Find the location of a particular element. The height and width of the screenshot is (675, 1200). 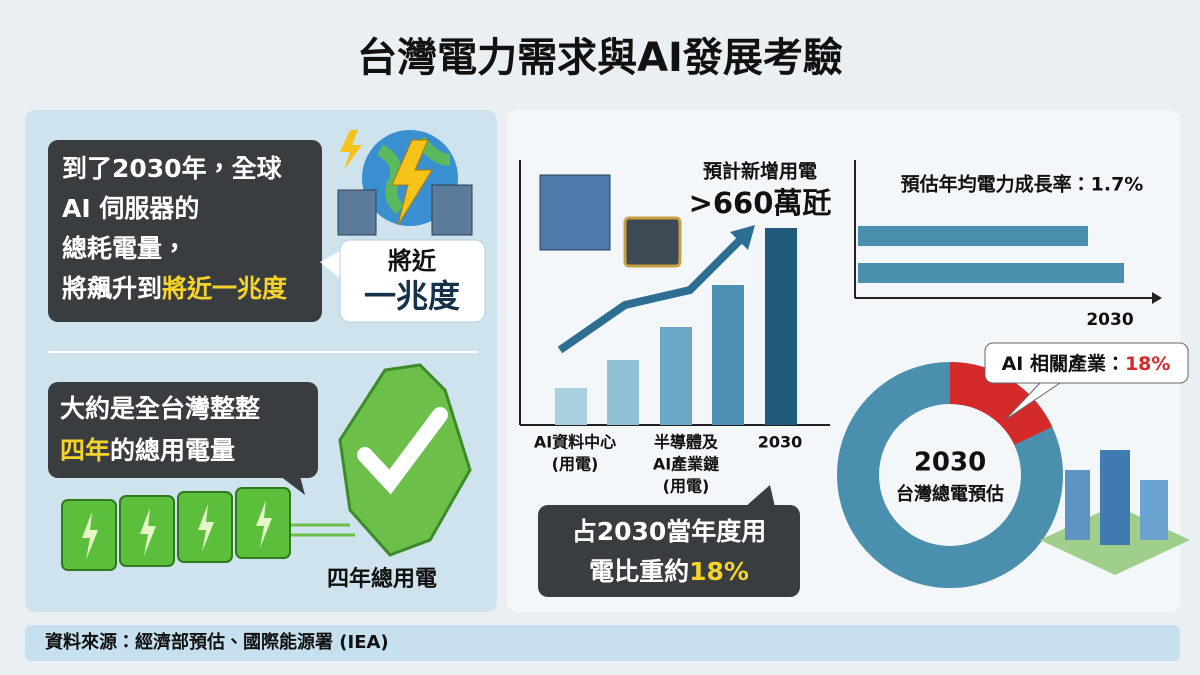

comparison-box is located at coordinates (183, 430).